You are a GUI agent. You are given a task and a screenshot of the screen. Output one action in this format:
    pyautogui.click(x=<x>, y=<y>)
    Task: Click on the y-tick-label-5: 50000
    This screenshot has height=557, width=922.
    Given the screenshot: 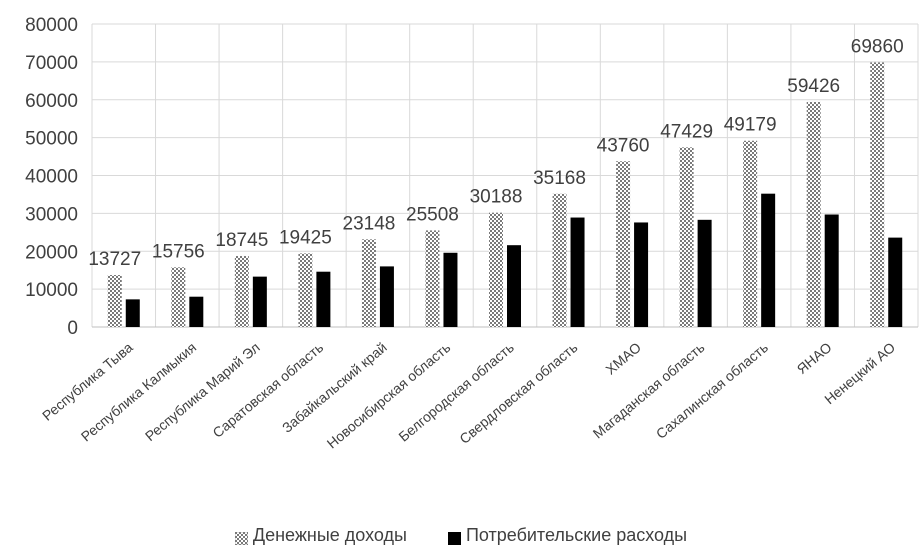 What is the action you would take?
    pyautogui.click(x=51, y=139)
    